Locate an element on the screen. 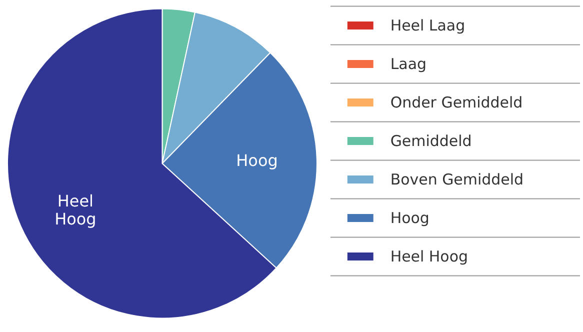 Image resolution: width=583 pixels, height=332 pixels. legend-label: Onder Gemiddeld is located at coordinates (456, 103).